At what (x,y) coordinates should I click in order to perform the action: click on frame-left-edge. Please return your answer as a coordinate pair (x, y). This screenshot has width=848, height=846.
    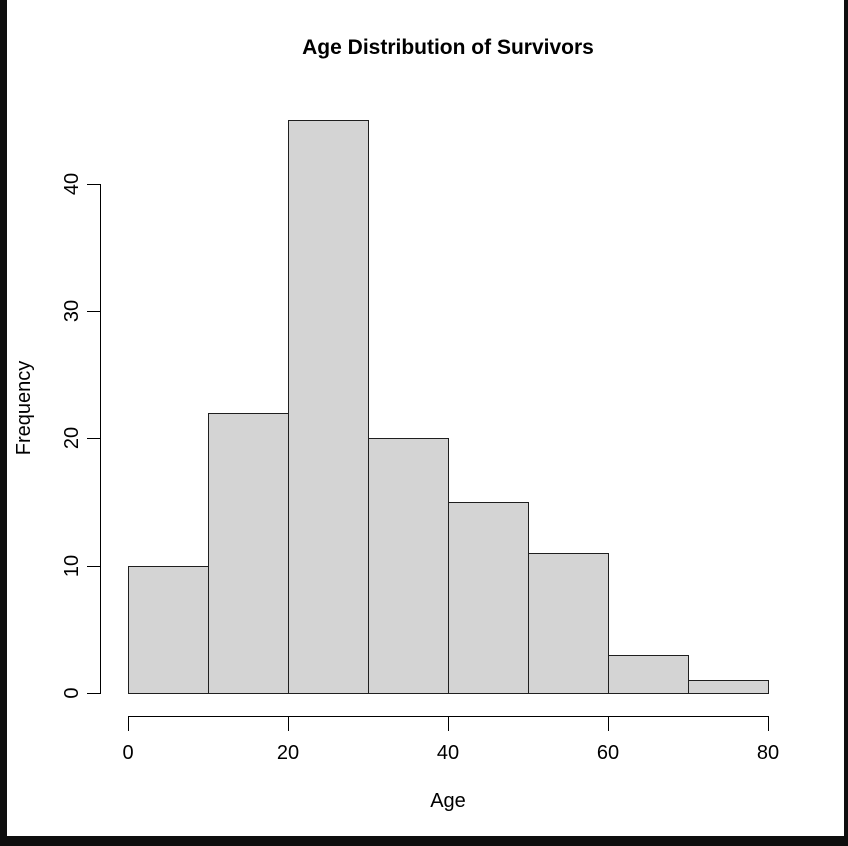
    Looking at the image, I should click on (3, 423).